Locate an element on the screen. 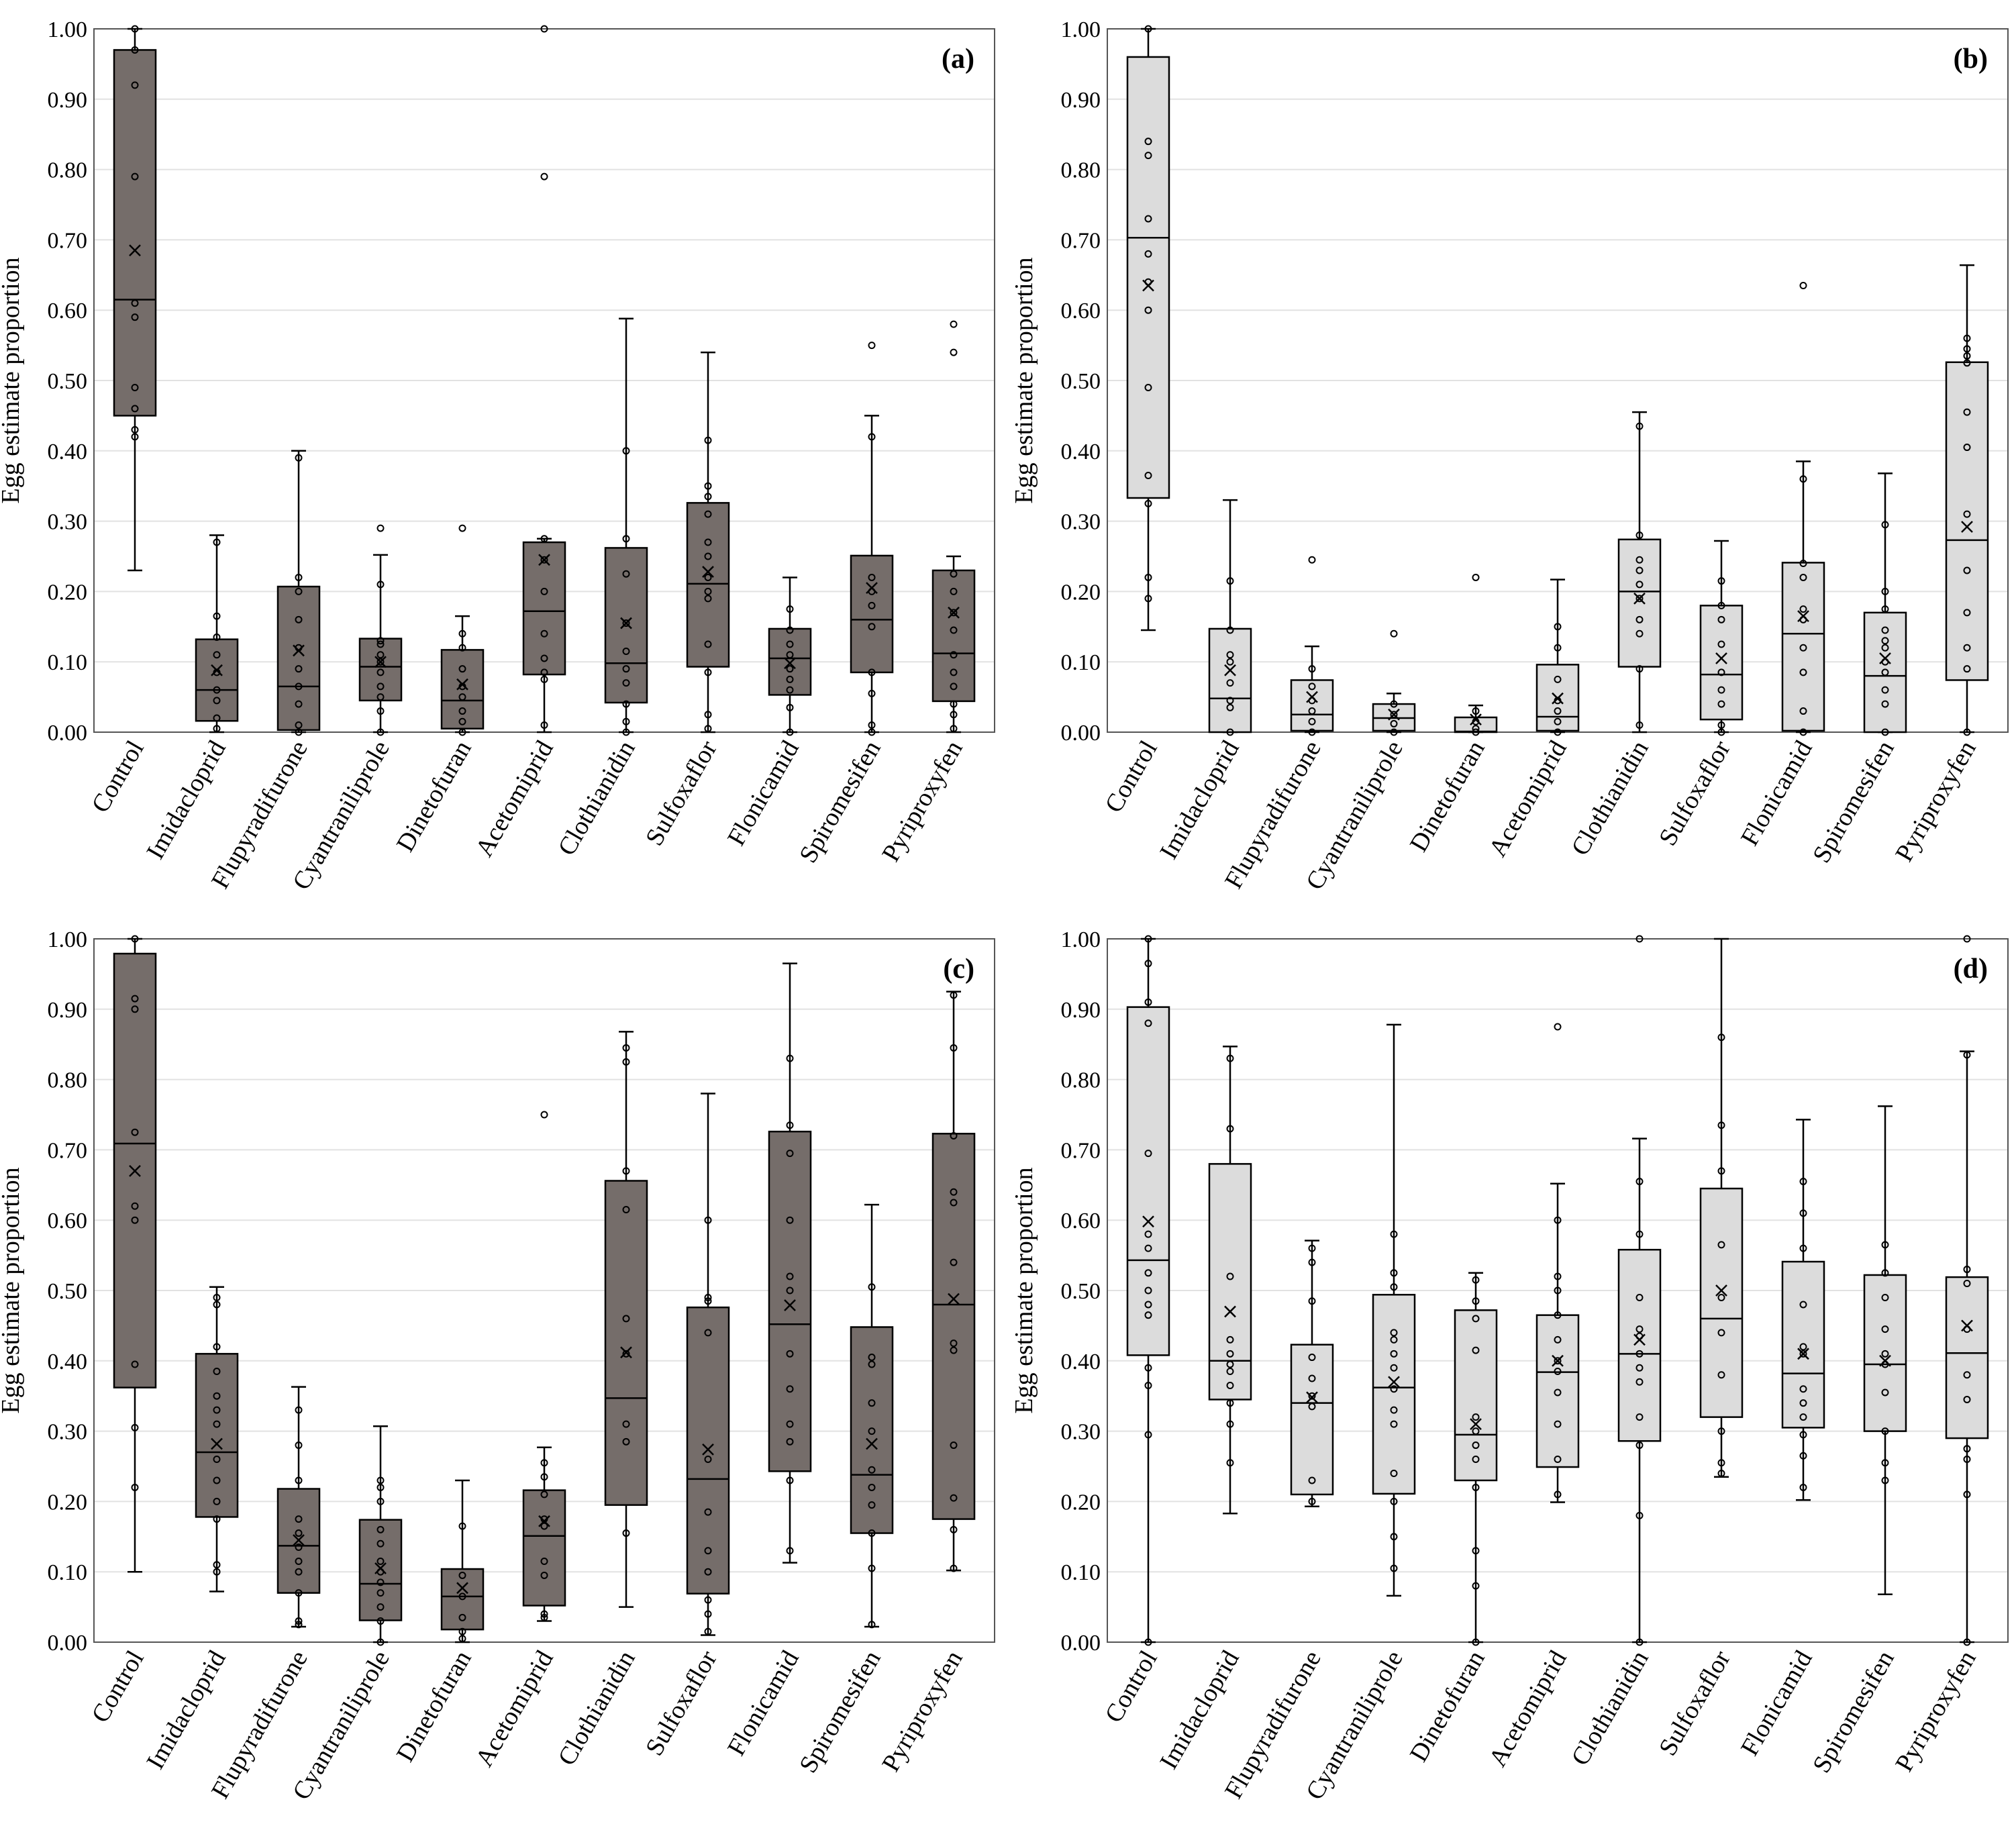 The height and width of the screenshot is (1822, 2016). x-tick-label: Pyriproxyfen is located at coordinates (922, 1711).